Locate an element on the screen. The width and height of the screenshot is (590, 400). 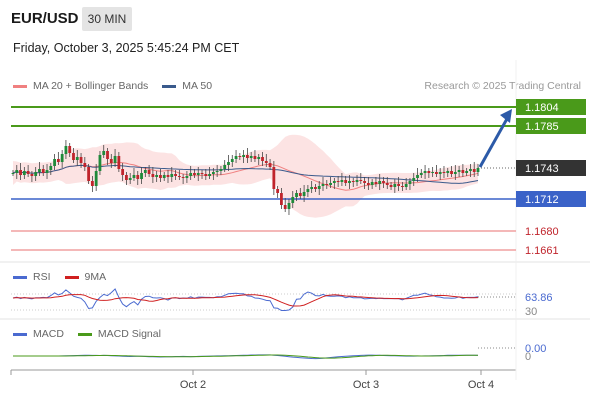
legend-macd-signal-label: MACD Signal is located at coordinates (129, 334).